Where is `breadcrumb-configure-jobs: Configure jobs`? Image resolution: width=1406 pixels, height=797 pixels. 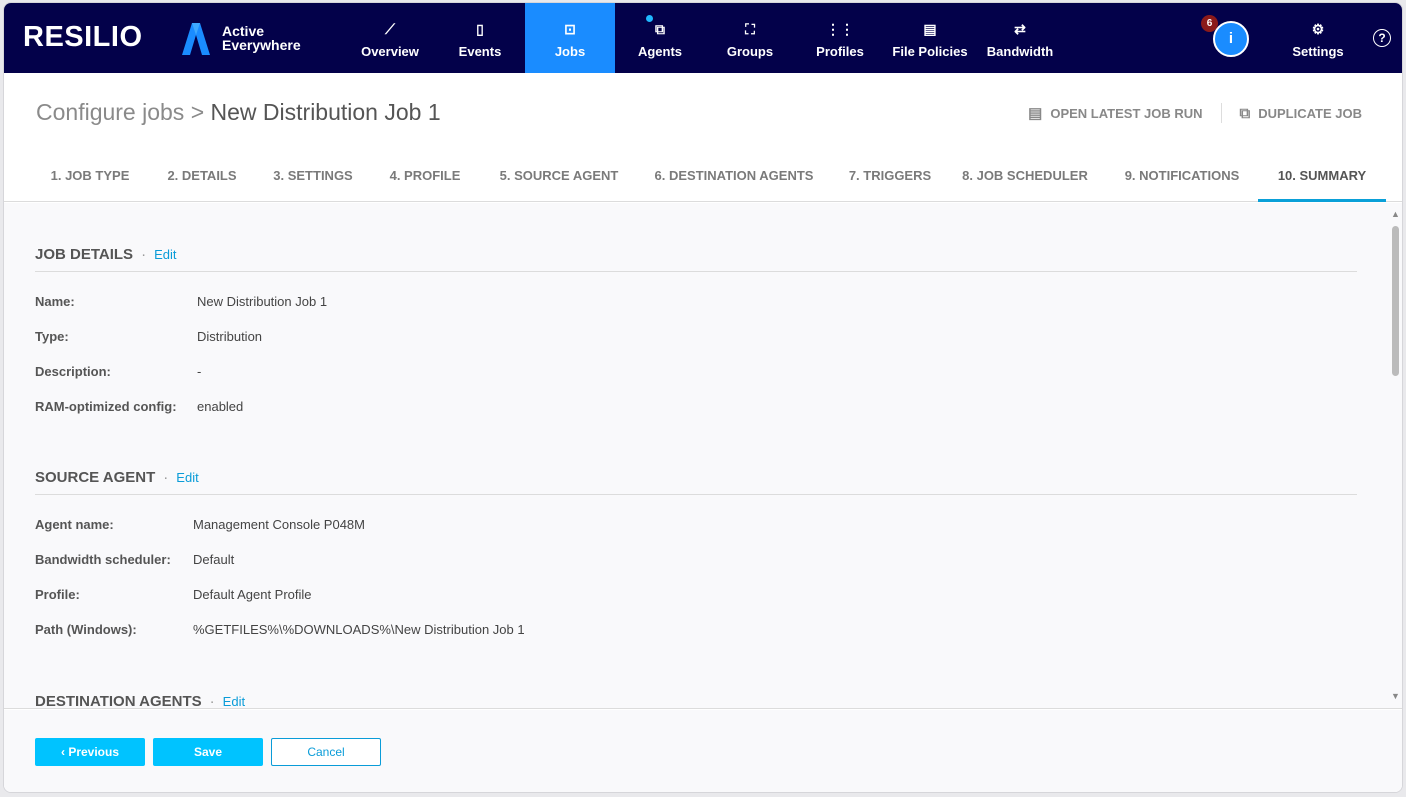
breadcrumb-configure-jobs: Configure jobs is located at coordinates (110, 112).